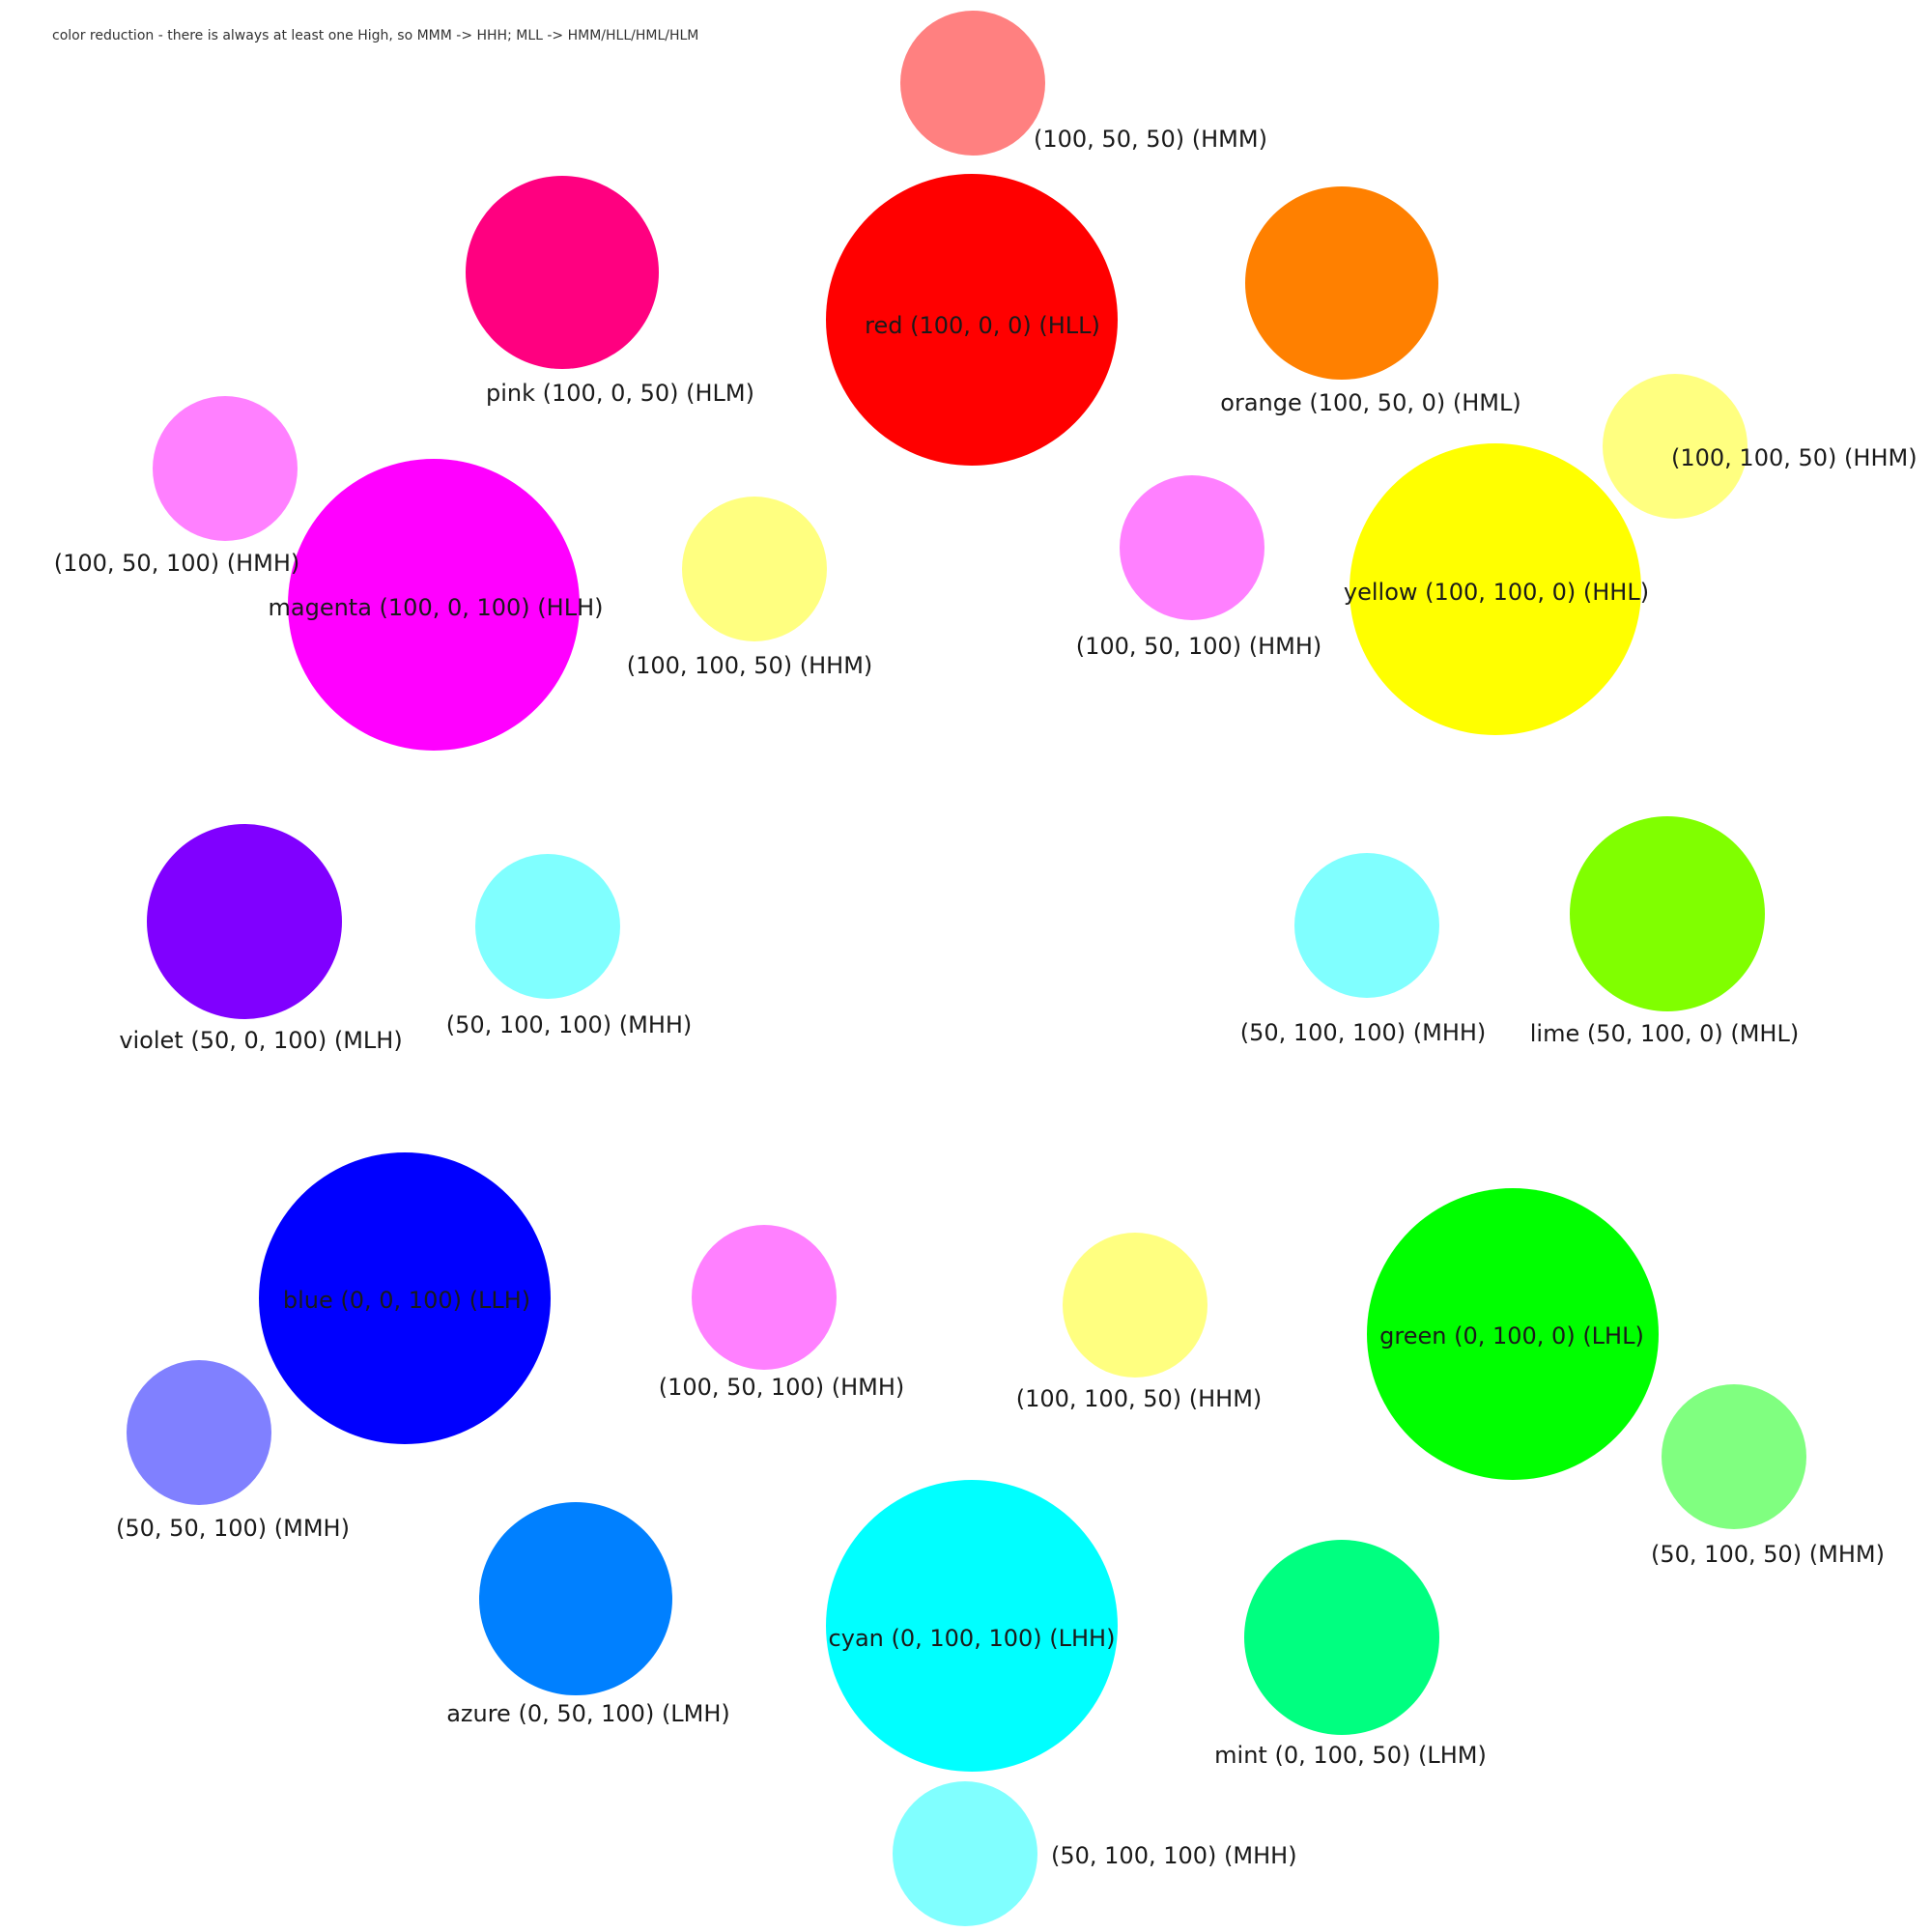  I want to click on node-label-50-100-100-mhh-11: (50, 100, 100) (MHH), so click(569, 1024).